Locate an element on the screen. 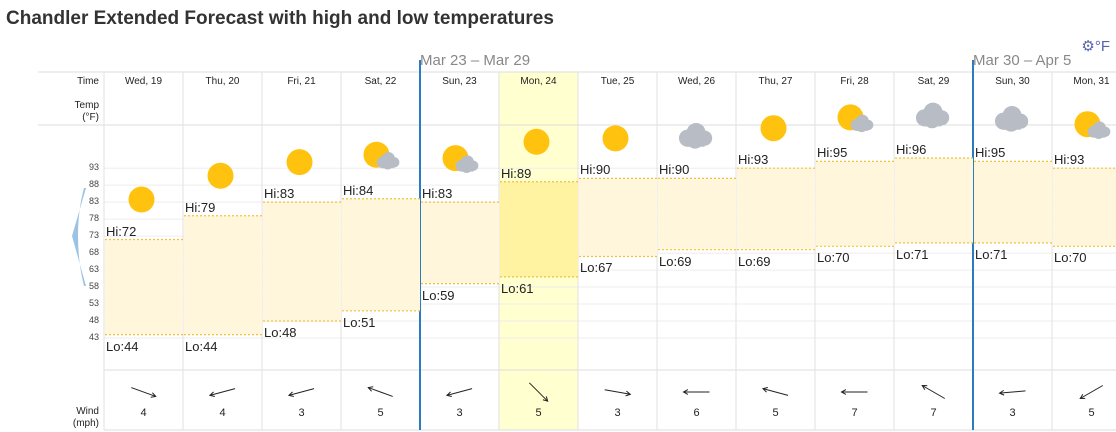 This screenshot has height=432, width=1116. hi-label: Hi:89 is located at coordinates (516, 173).